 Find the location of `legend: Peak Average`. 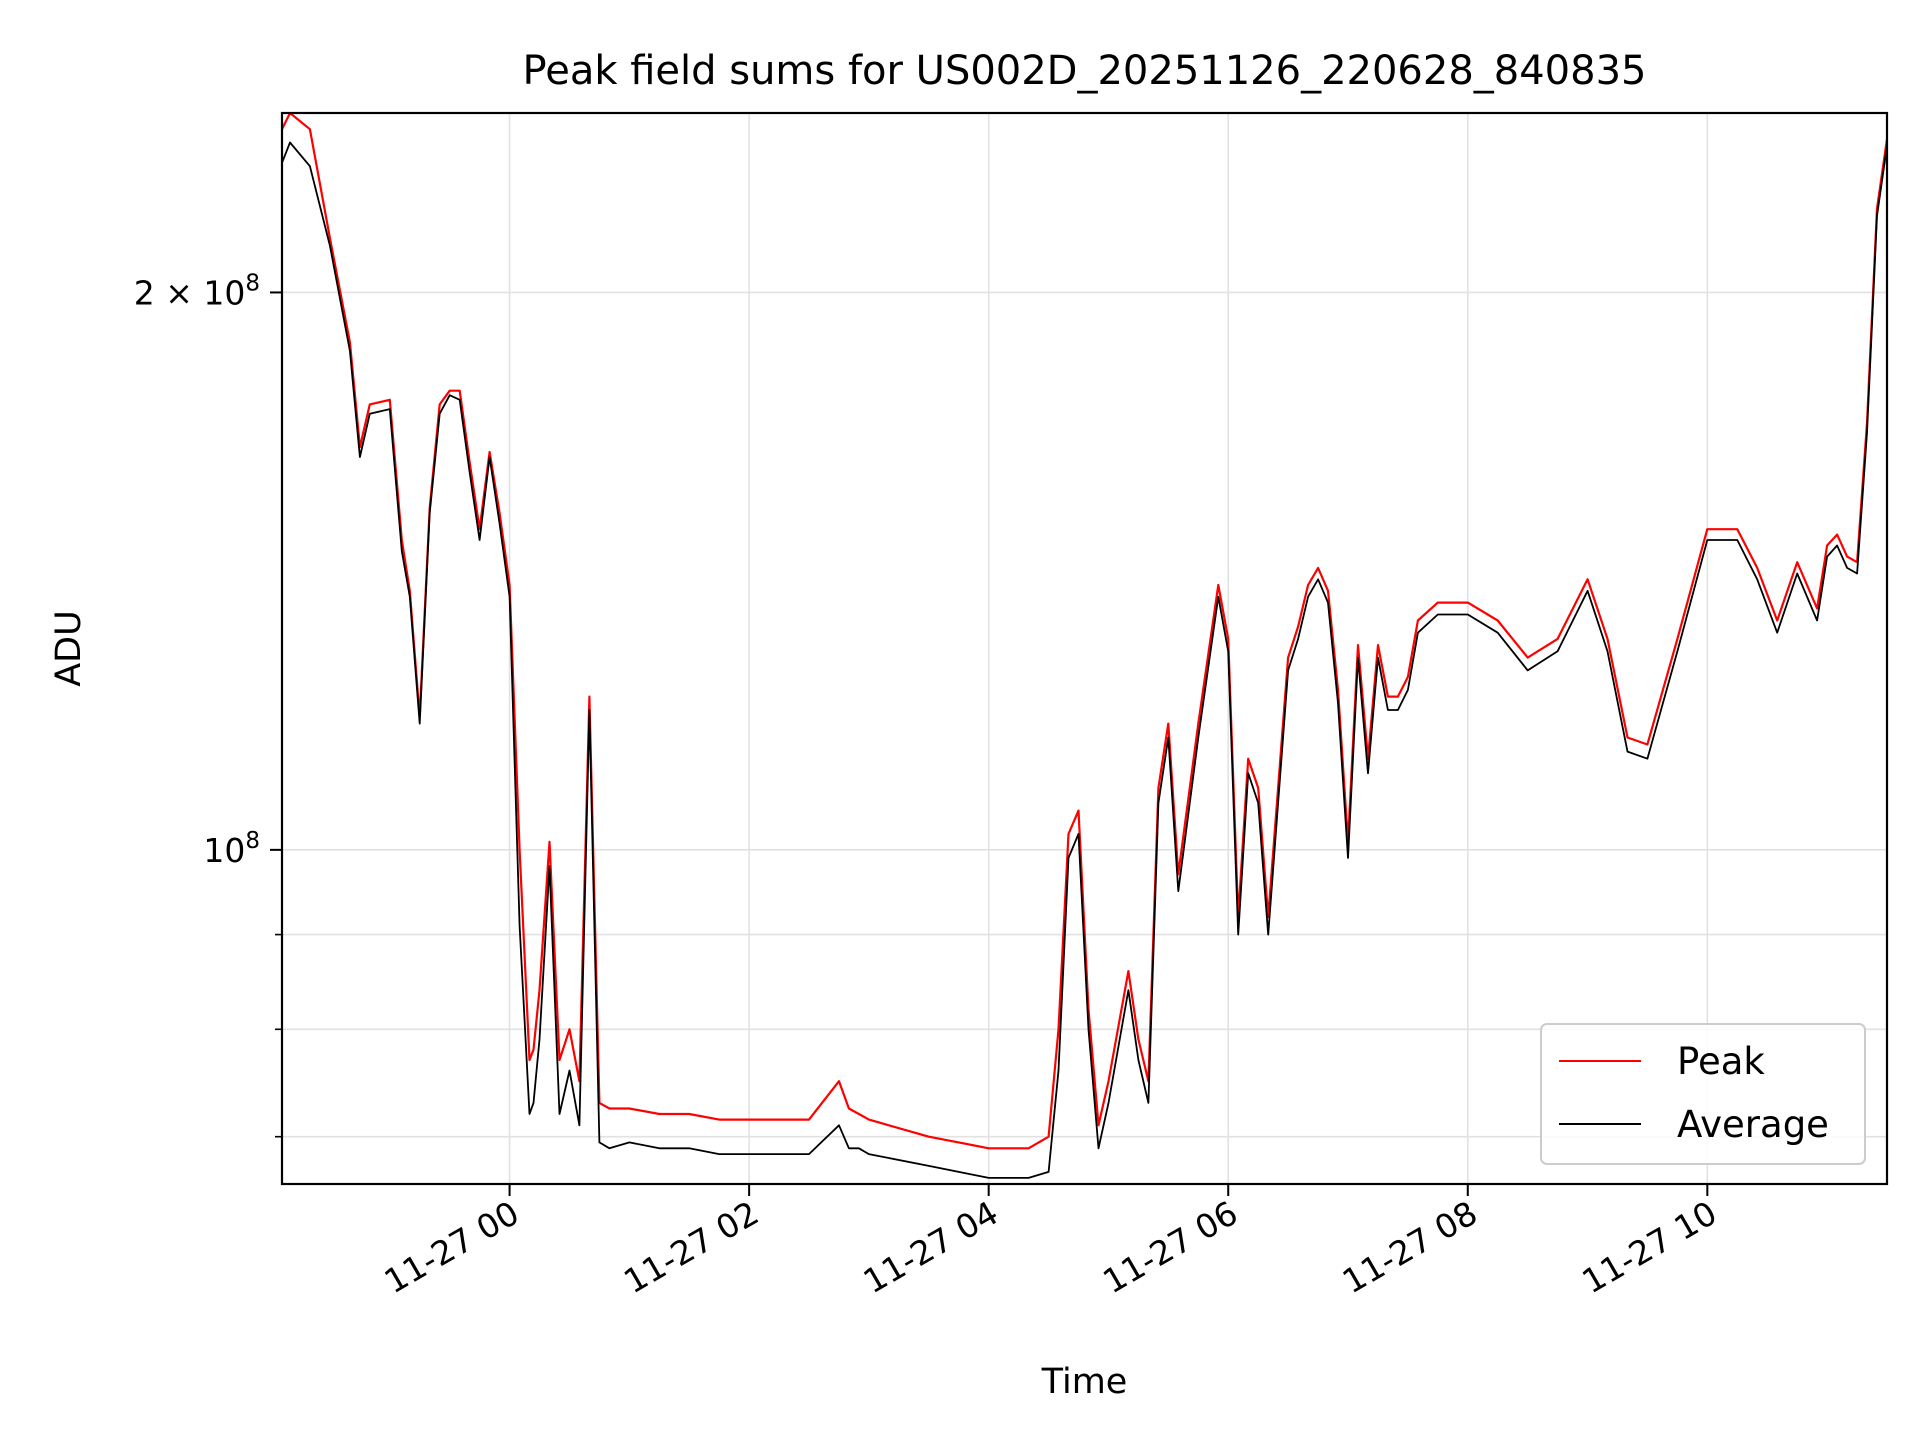

legend: Peak Average is located at coordinates (1703, 1094).